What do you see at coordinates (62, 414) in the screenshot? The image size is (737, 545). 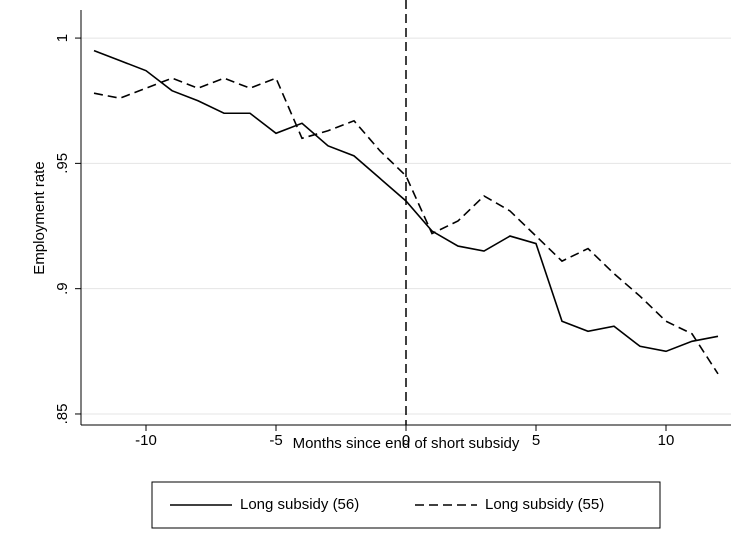 I see `y-tick-label: .85` at bounding box center [62, 414].